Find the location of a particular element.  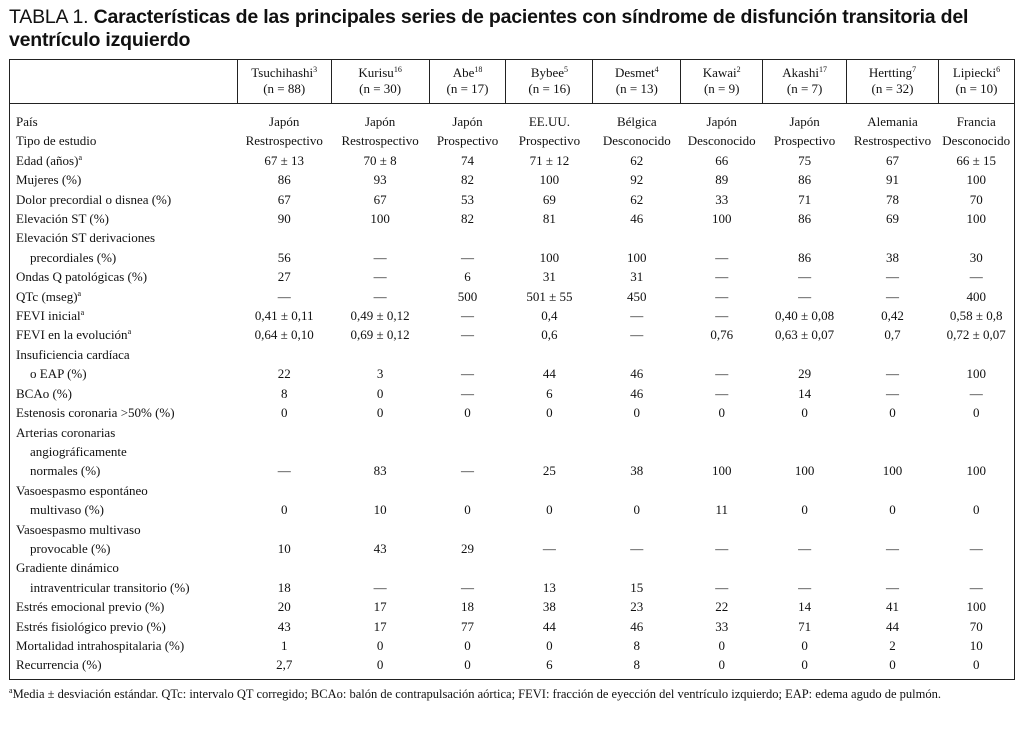

row-label-line: Gradiente dinámico is located at coordinates (67, 568).